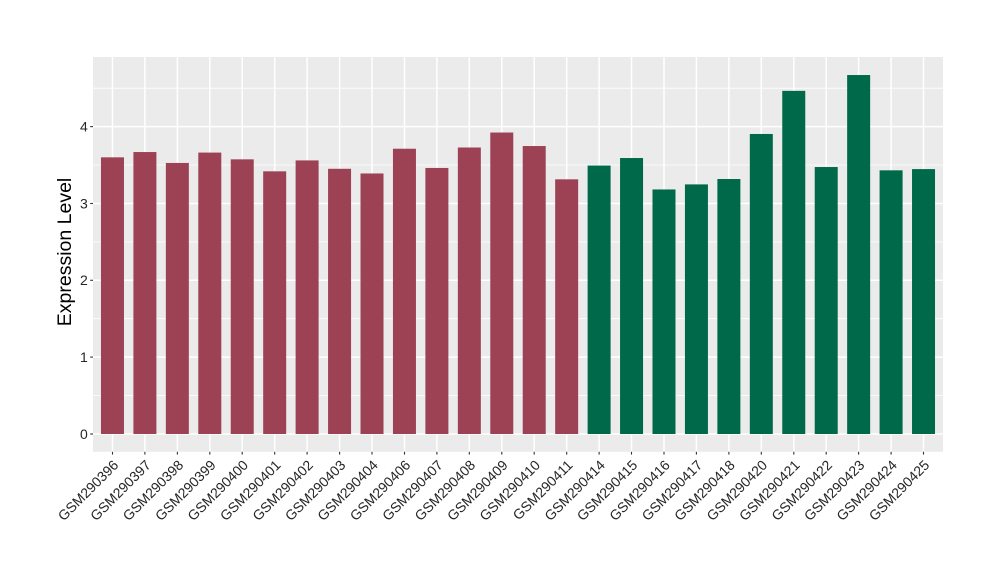 The width and height of the screenshot is (1000, 580). What do you see at coordinates (84, 434) in the screenshot?
I see `svg-text: 0` at bounding box center [84, 434].